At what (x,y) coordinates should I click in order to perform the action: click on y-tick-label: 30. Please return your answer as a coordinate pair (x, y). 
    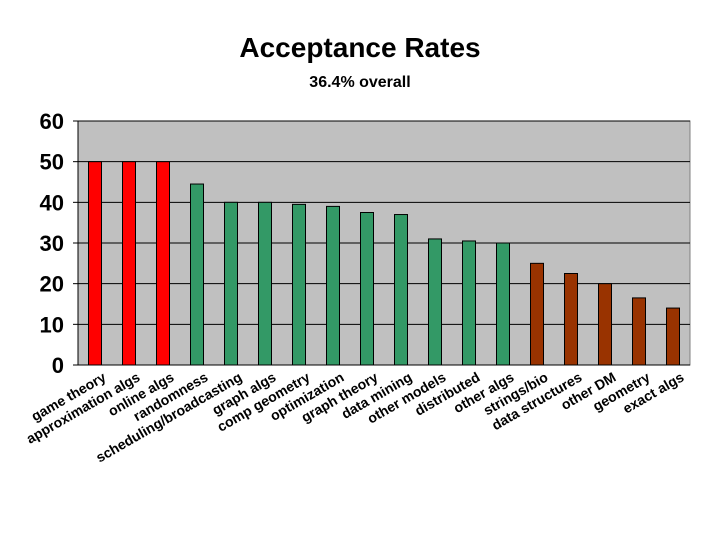
    Looking at the image, I should click on (52, 243).